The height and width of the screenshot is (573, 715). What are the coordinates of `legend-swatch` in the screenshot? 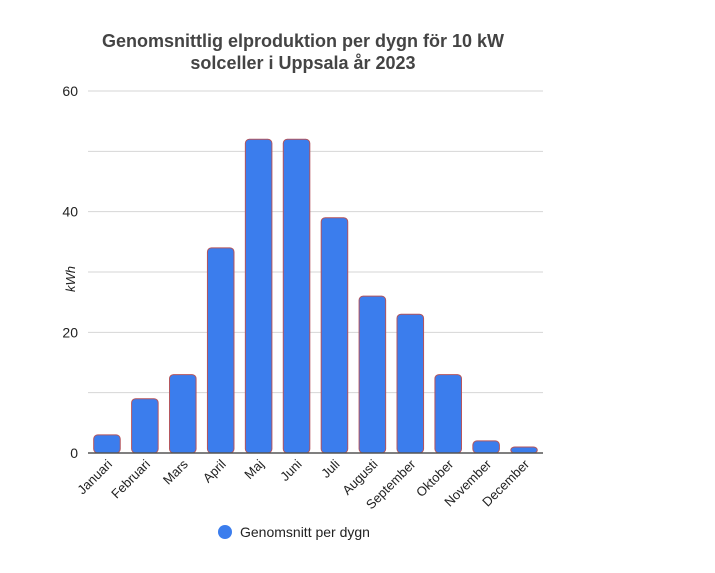 It's located at (225, 532).